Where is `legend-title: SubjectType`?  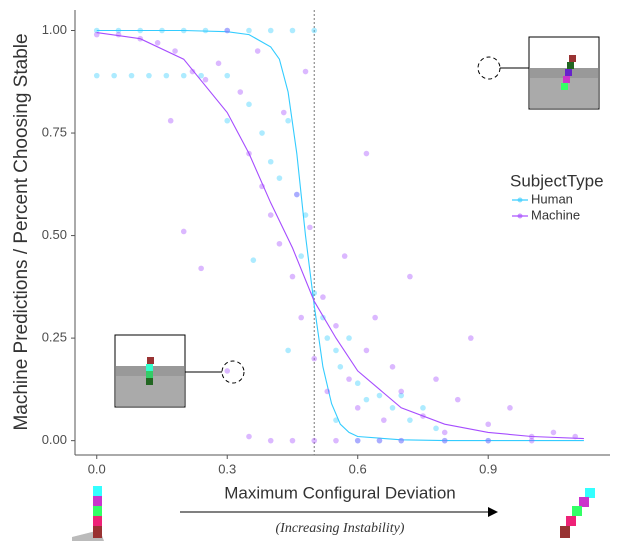
legend-title: SubjectType is located at coordinates (557, 180).